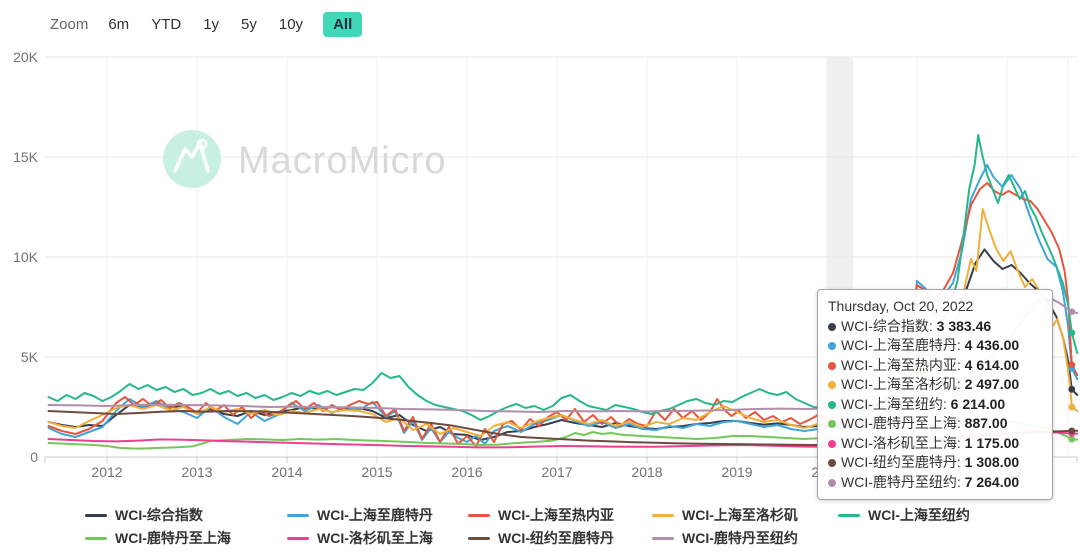  Describe the element at coordinates (992, 364) in the screenshot. I see `tooltip-series-value: 4 614.00` at that location.